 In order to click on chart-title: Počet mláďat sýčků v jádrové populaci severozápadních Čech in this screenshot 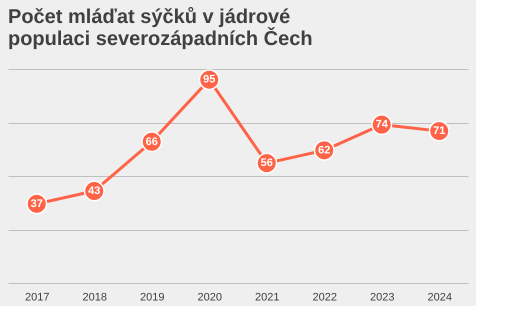, I will do `click(160, 28)`.